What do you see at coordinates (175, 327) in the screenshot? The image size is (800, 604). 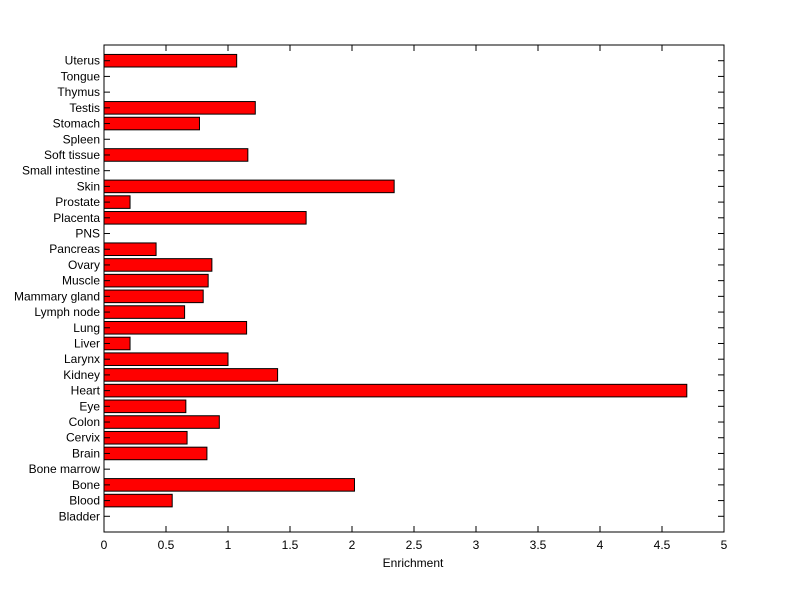 I see `bar-lung` at bounding box center [175, 327].